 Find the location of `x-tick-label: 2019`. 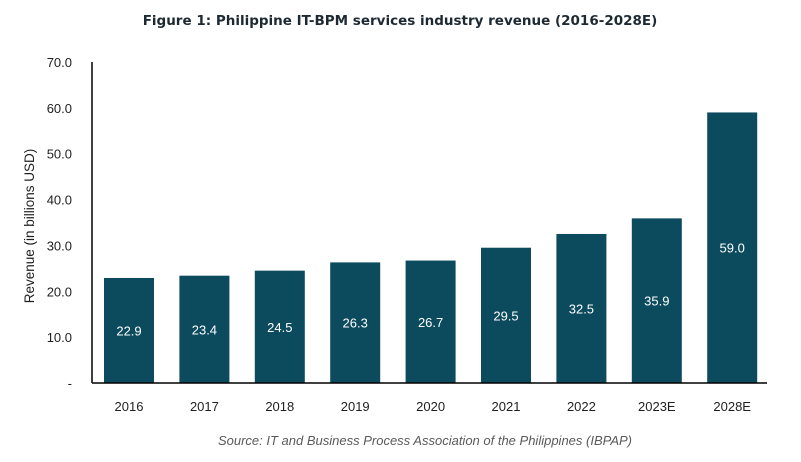

x-tick-label: 2019 is located at coordinates (355, 406).